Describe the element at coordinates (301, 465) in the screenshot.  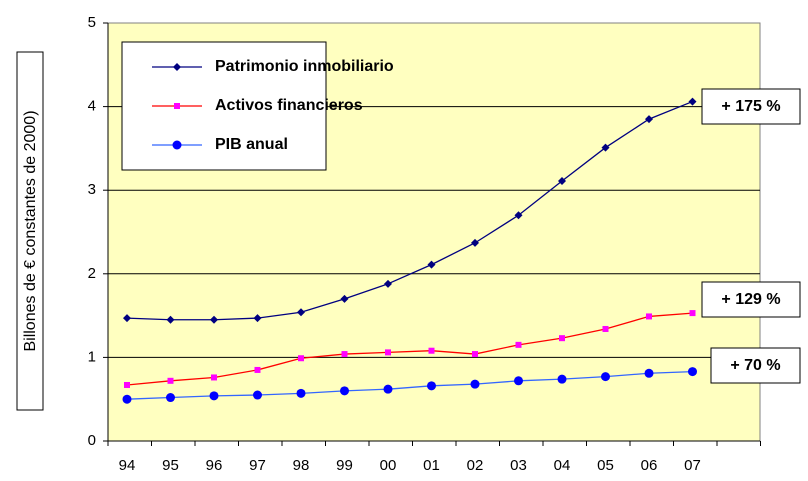
I see `x-tick-label: 98` at that location.